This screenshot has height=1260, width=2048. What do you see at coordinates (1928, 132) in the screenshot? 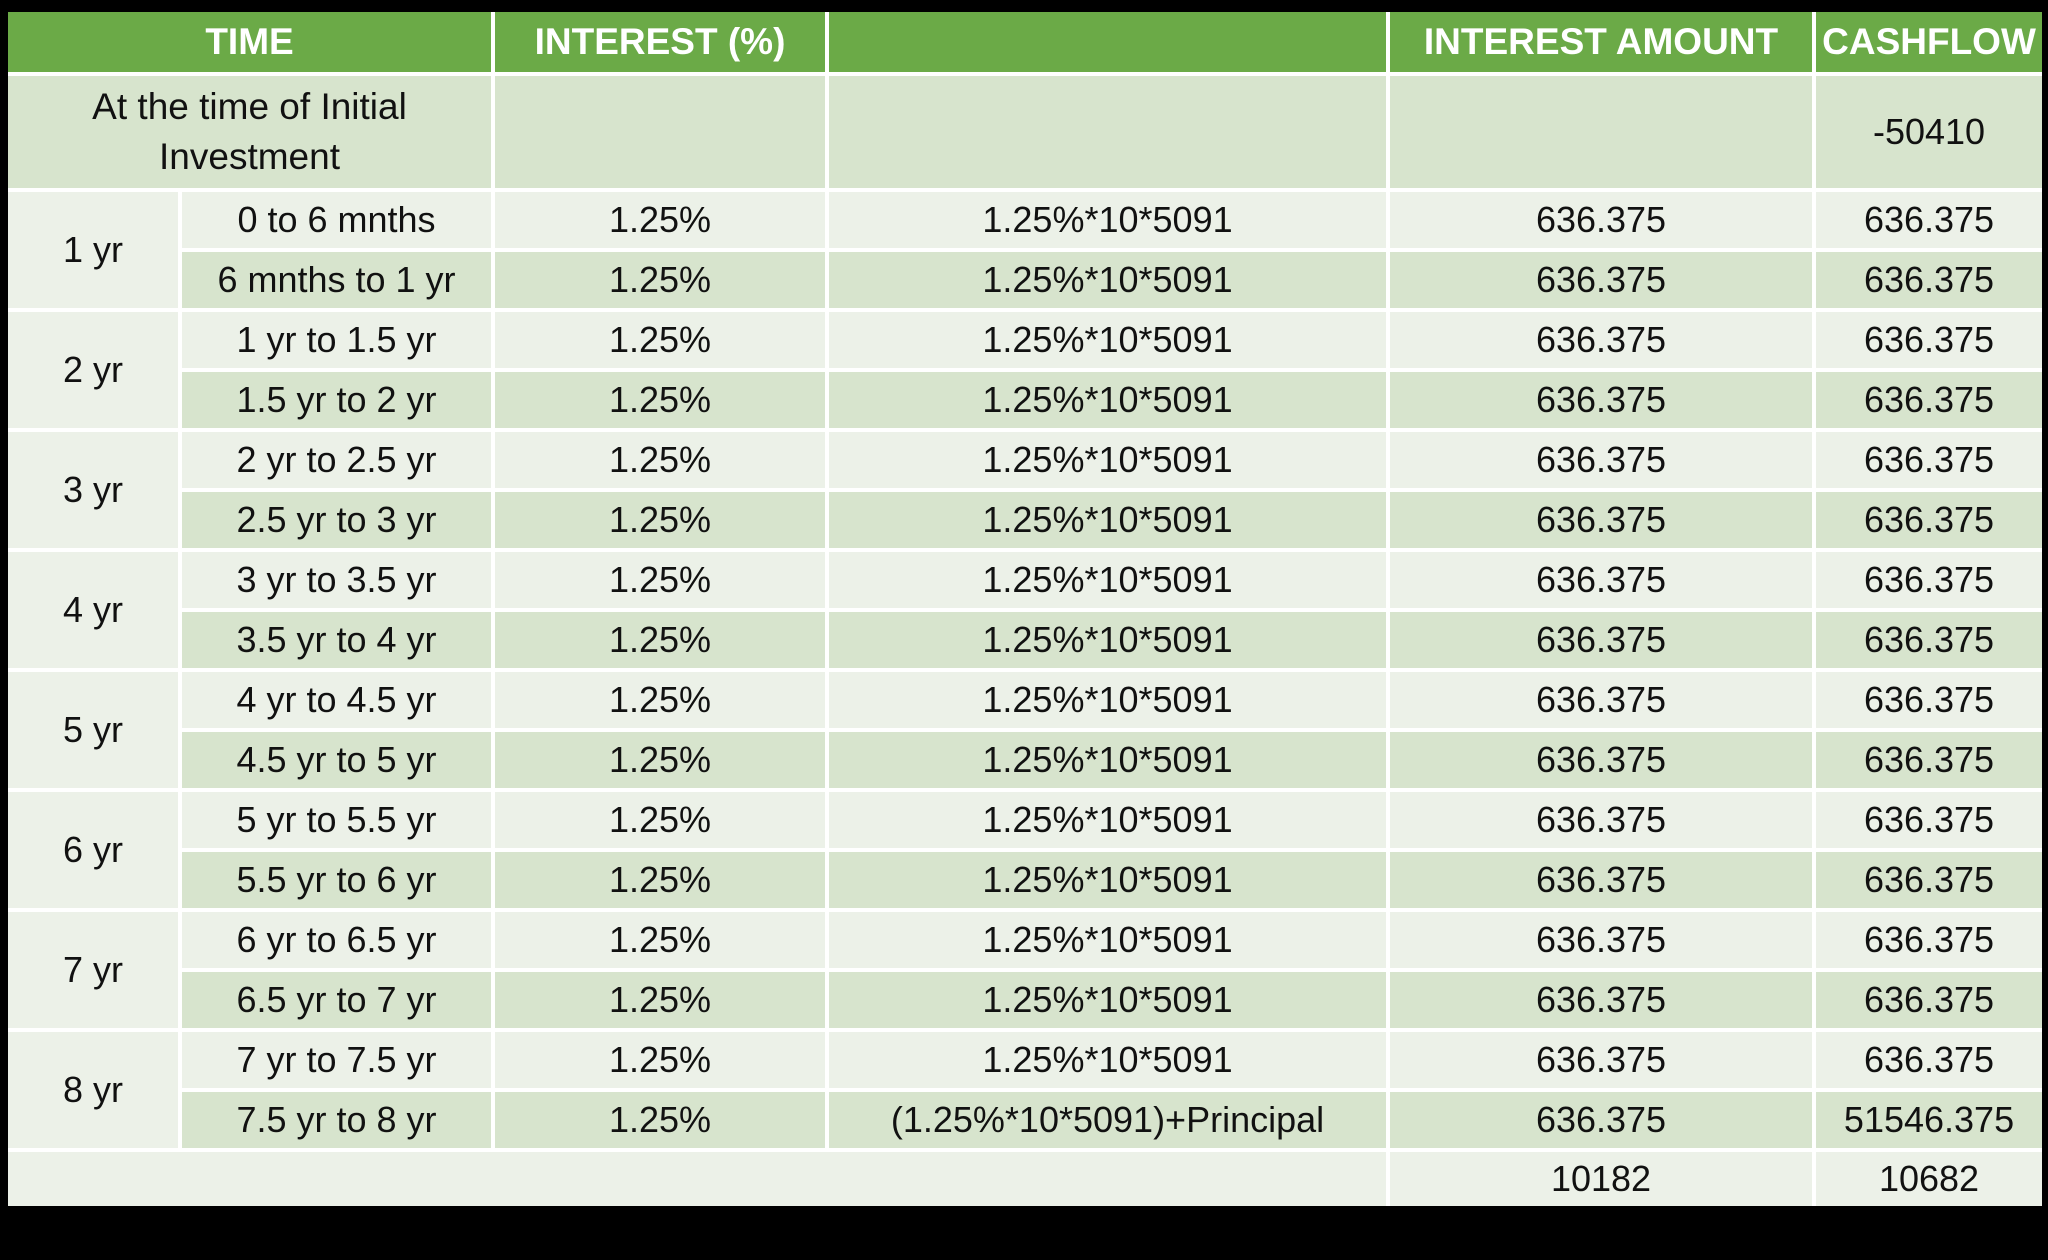
I see `initial-cashflow-cell: -50410` at bounding box center [1928, 132].